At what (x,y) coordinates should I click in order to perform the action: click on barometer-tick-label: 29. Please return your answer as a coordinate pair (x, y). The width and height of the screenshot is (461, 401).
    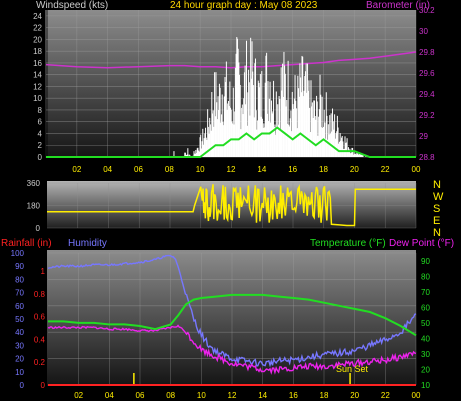
    Looking at the image, I should click on (423, 136).